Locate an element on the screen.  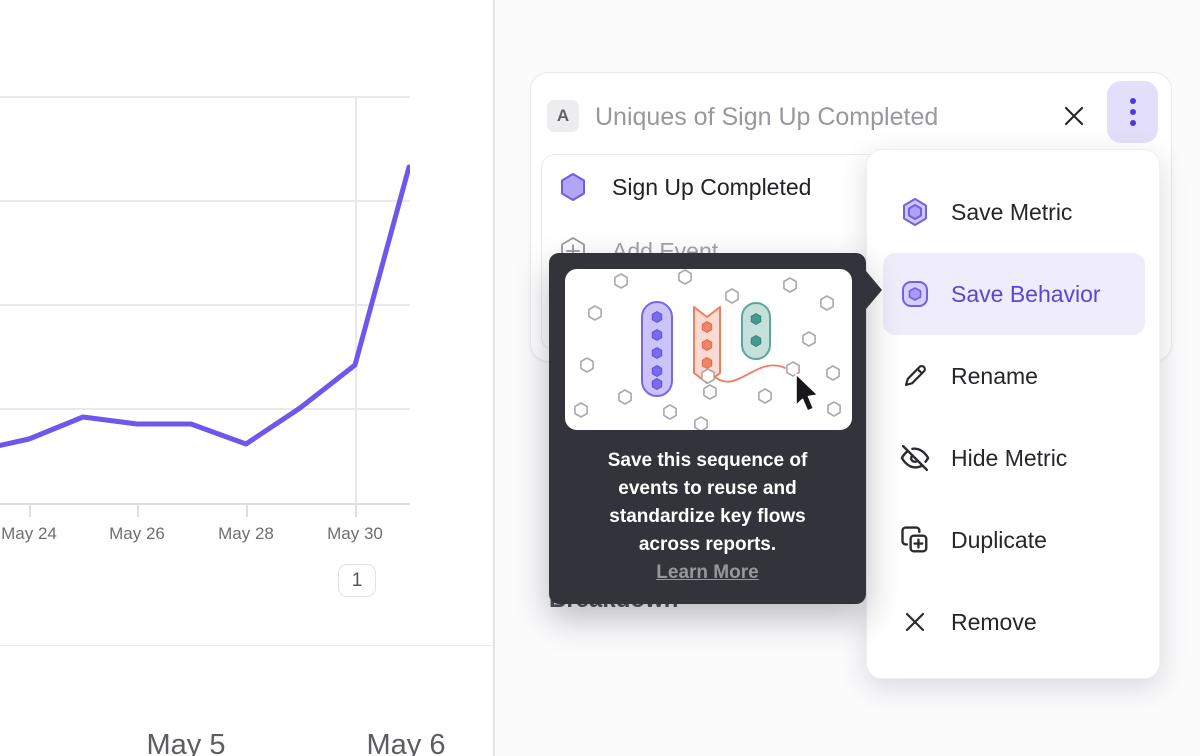
event-label: Sign Up Completed is located at coordinates (712, 186).